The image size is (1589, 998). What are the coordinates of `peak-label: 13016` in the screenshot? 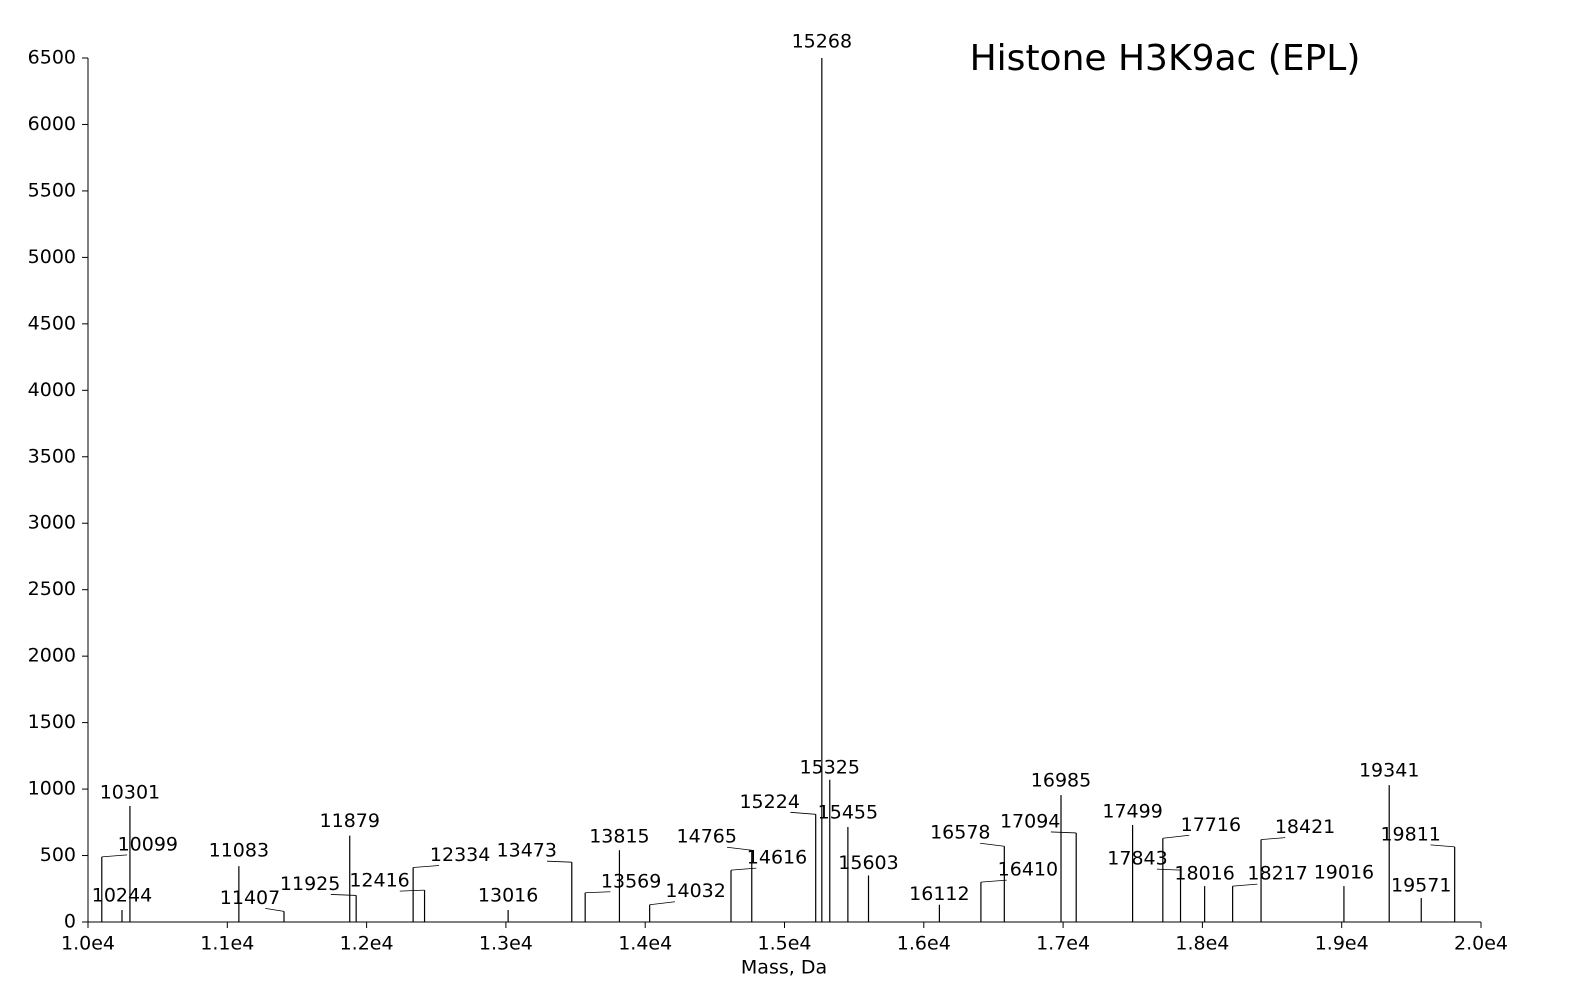 It's located at (508, 896).